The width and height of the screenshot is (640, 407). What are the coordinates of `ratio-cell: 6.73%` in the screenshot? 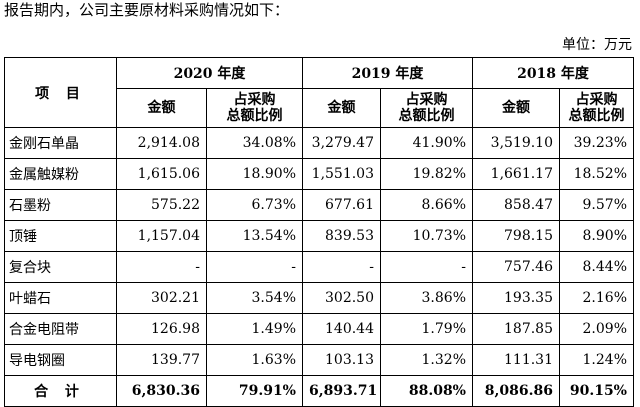 It's located at (254, 205).